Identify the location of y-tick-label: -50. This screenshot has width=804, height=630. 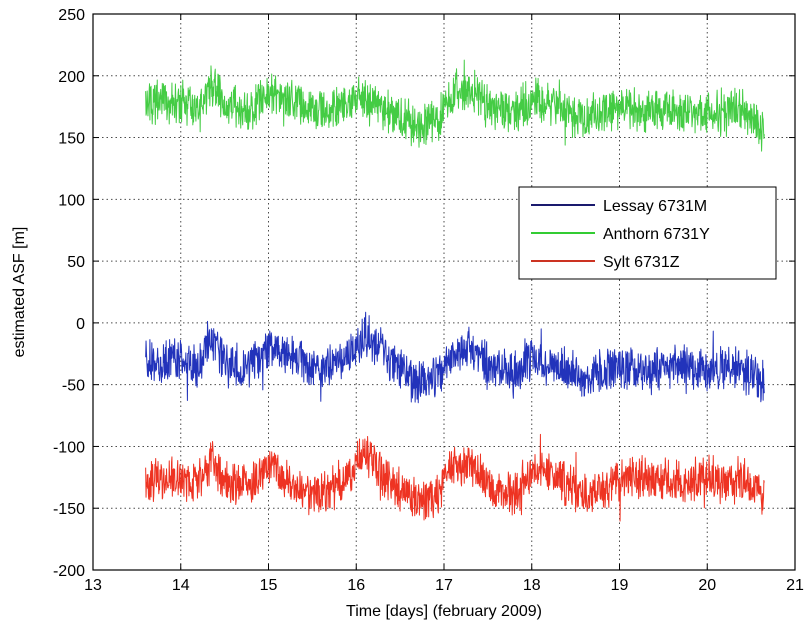
(73, 386).